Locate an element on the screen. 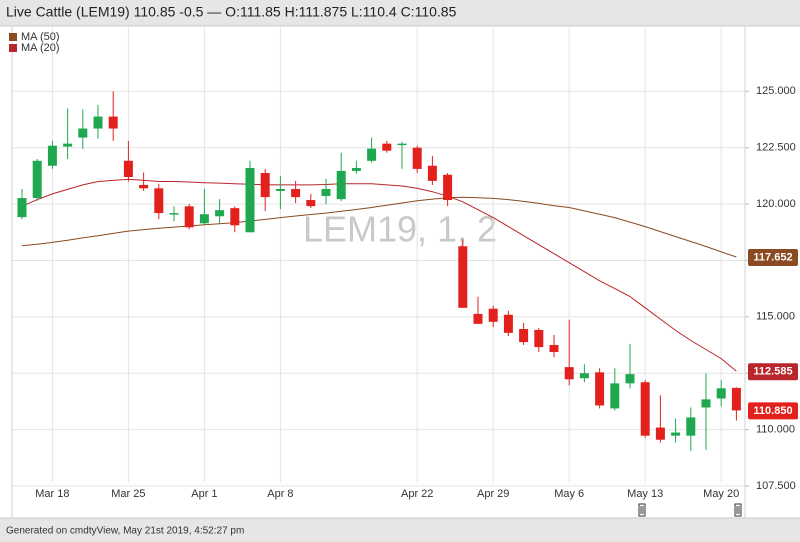 The height and width of the screenshot is (542, 800). x-tick-label: May 20 is located at coordinates (721, 494).